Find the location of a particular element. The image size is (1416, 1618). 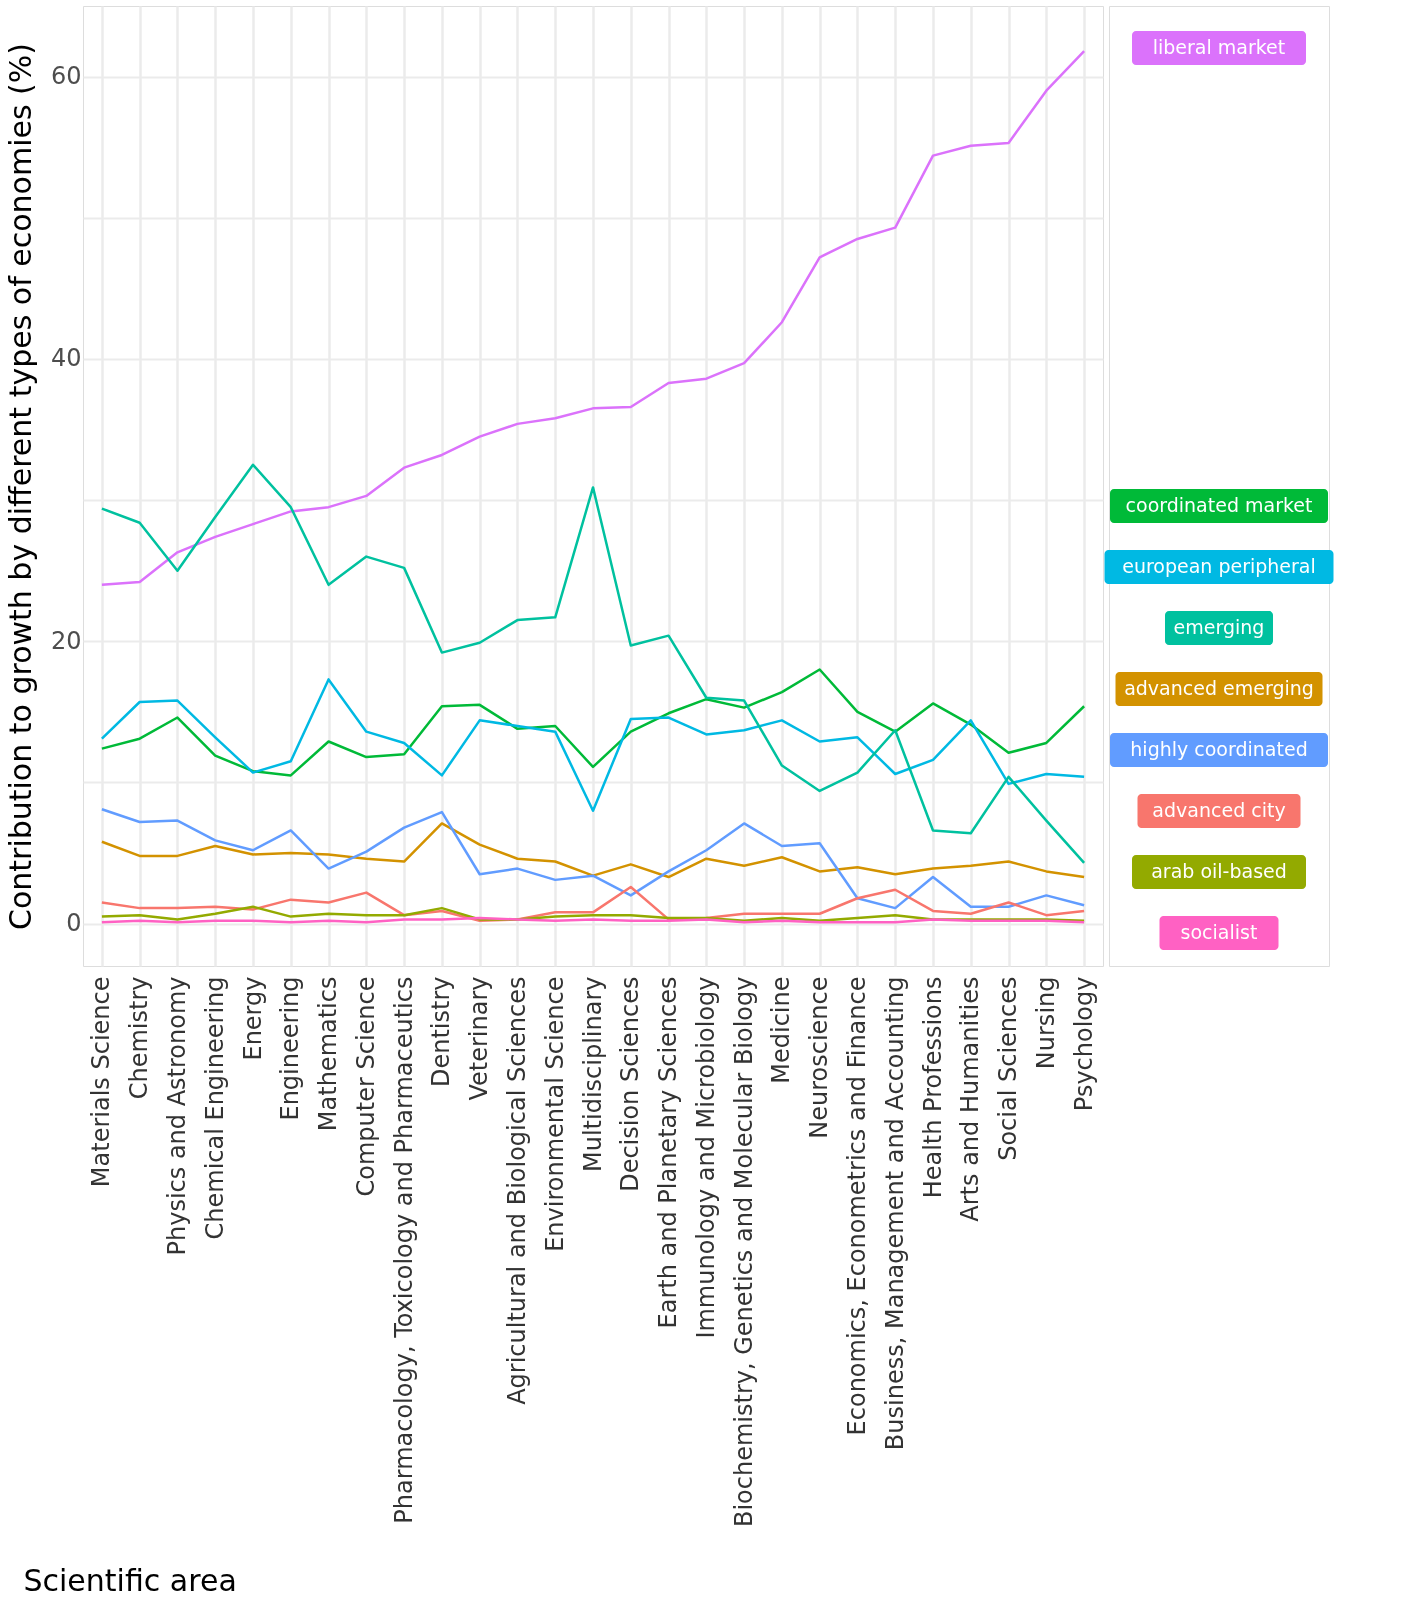

text: liberal market is located at coordinates (1219, 47).